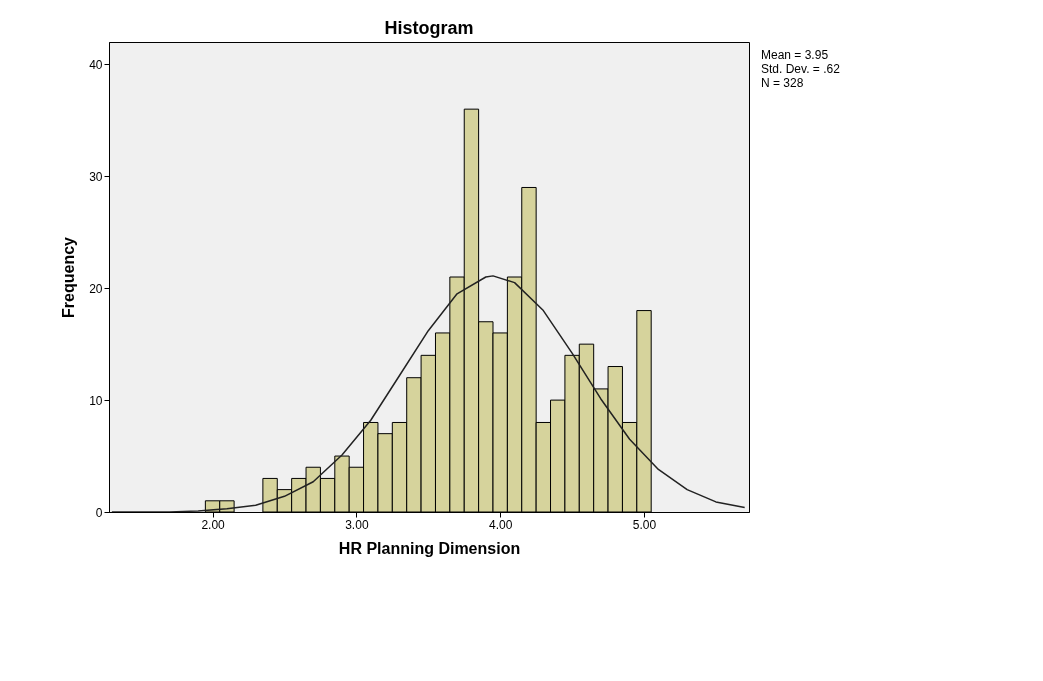 The image size is (1043, 681). What do you see at coordinates (96, 400) in the screenshot?
I see `y-tick-label: 10` at bounding box center [96, 400].